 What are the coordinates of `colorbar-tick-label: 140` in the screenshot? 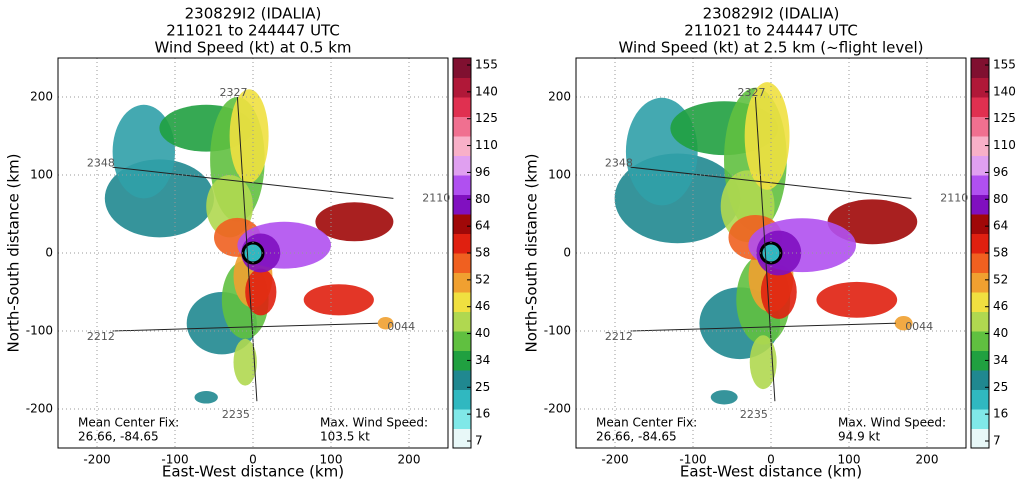 It's located at (486, 91).